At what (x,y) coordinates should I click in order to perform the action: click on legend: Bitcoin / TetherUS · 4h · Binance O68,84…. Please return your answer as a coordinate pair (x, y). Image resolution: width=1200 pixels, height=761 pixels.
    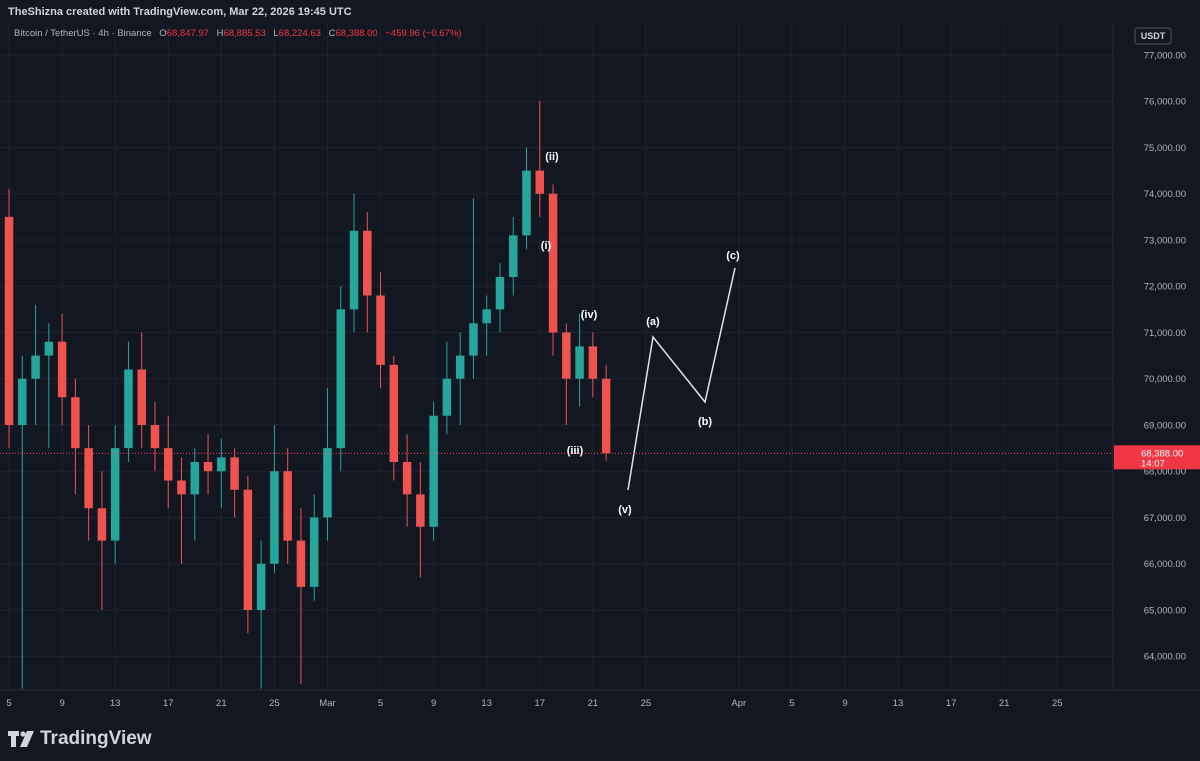
    Looking at the image, I should click on (237, 33).